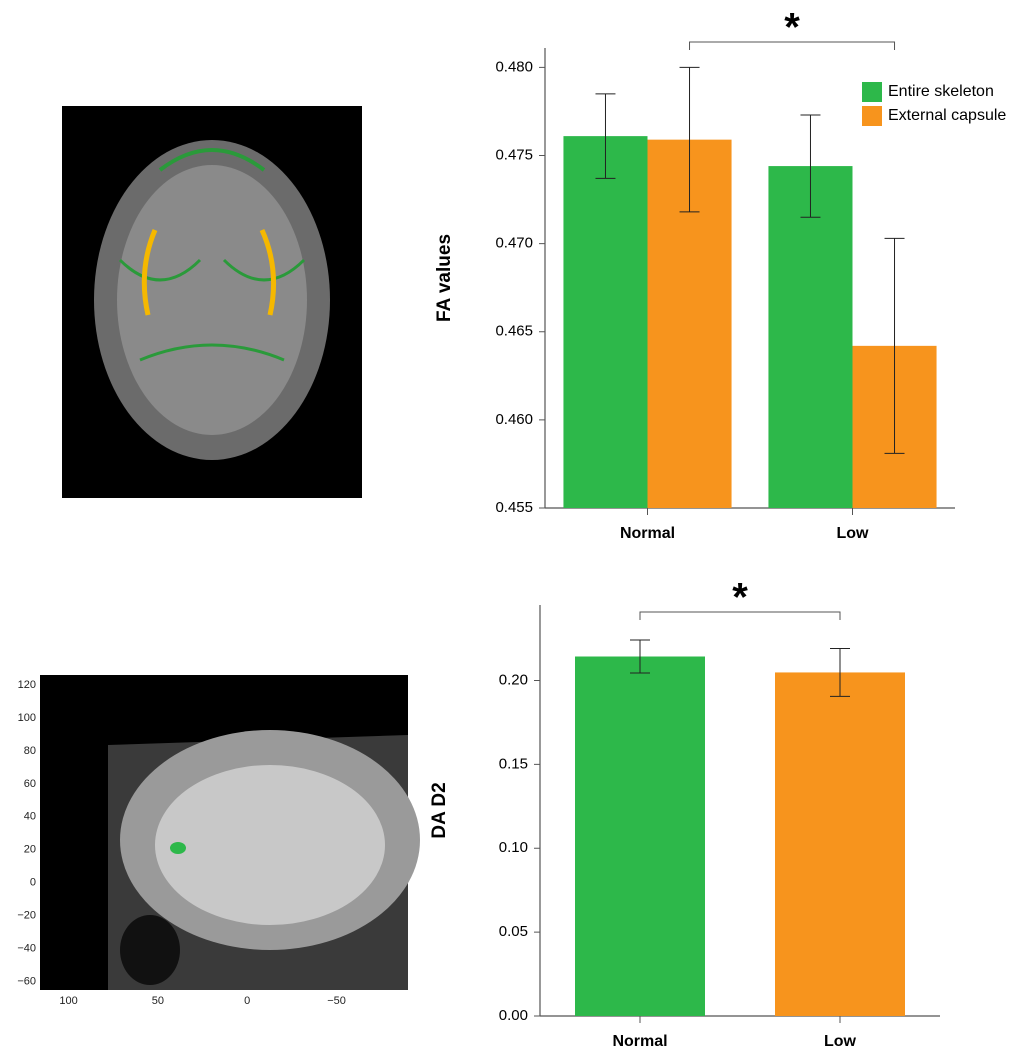 This screenshot has width=1035, height=1060. What do you see at coordinates (941, 91) in the screenshot?
I see `legend-label: Entire skeleton` at bounding box center [941, 91].